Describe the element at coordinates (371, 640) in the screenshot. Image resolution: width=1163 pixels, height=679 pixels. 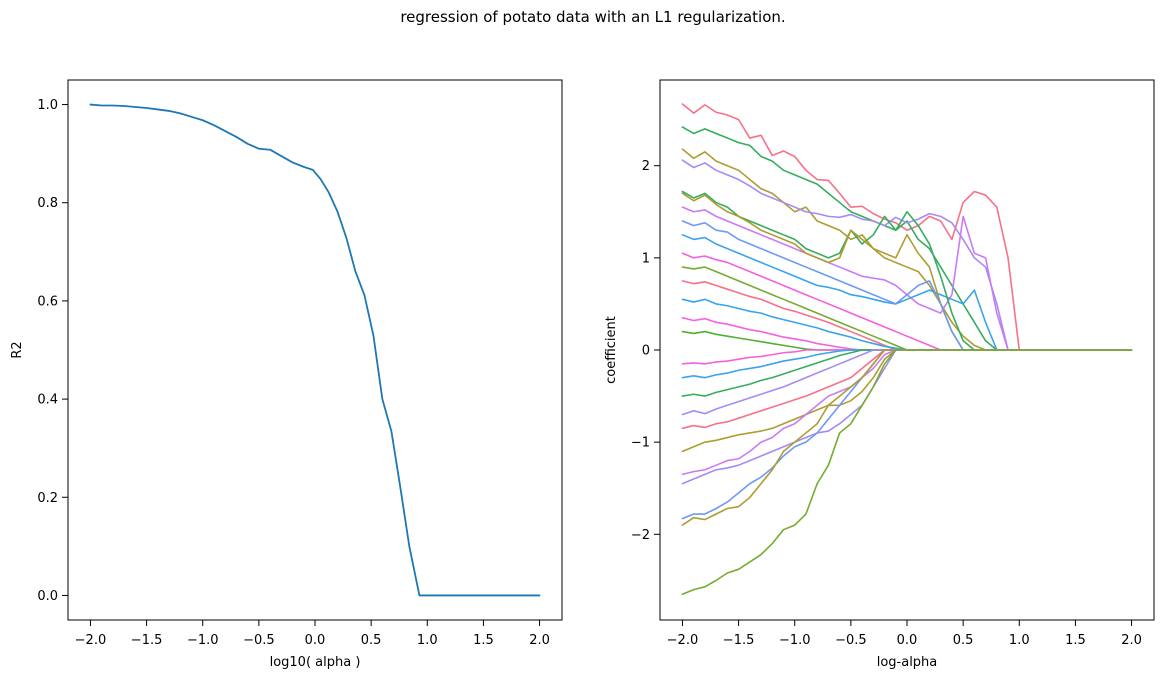
I see `r2-chart-x-tick-label: 0.5` at that location.